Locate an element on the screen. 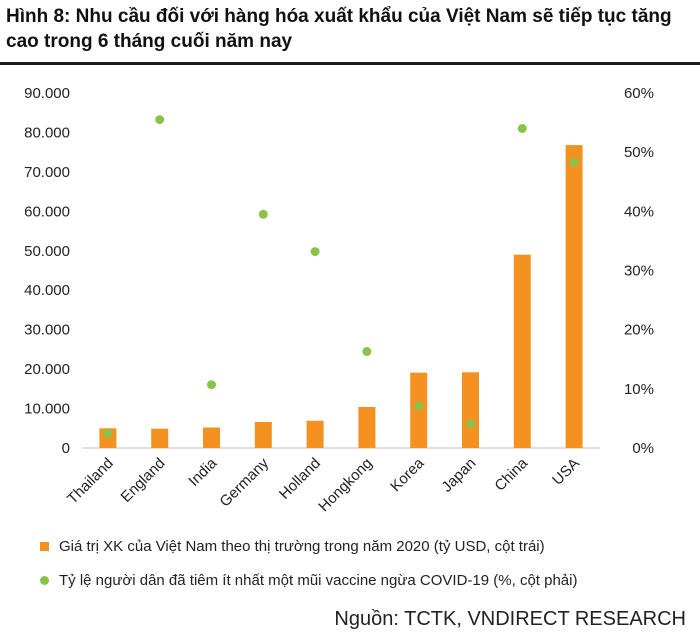 The width and height of the screenshot is (700, 644). right-axis-ticks: 0% 10% 20% 30% 40% 50% 60% is located at coordinates (639, 271).